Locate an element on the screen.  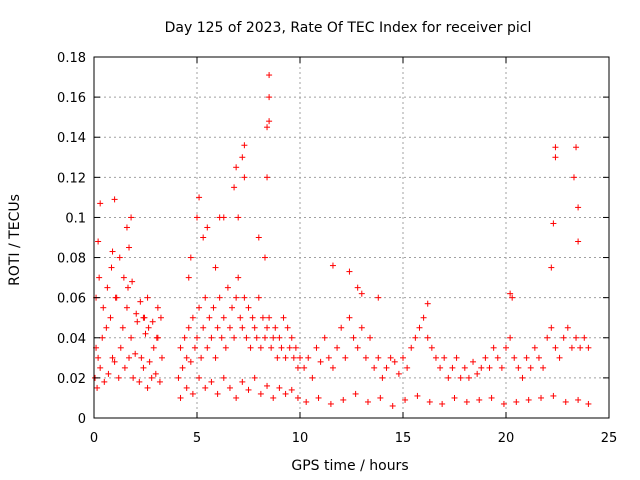
x-tick-label: 20 is located at coordinates (506, 438).